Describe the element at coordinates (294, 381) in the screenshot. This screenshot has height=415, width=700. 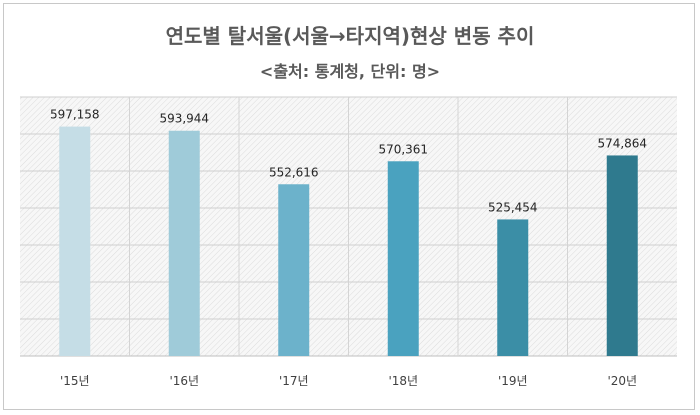
I see `x-tick-label: '17년` at that location.